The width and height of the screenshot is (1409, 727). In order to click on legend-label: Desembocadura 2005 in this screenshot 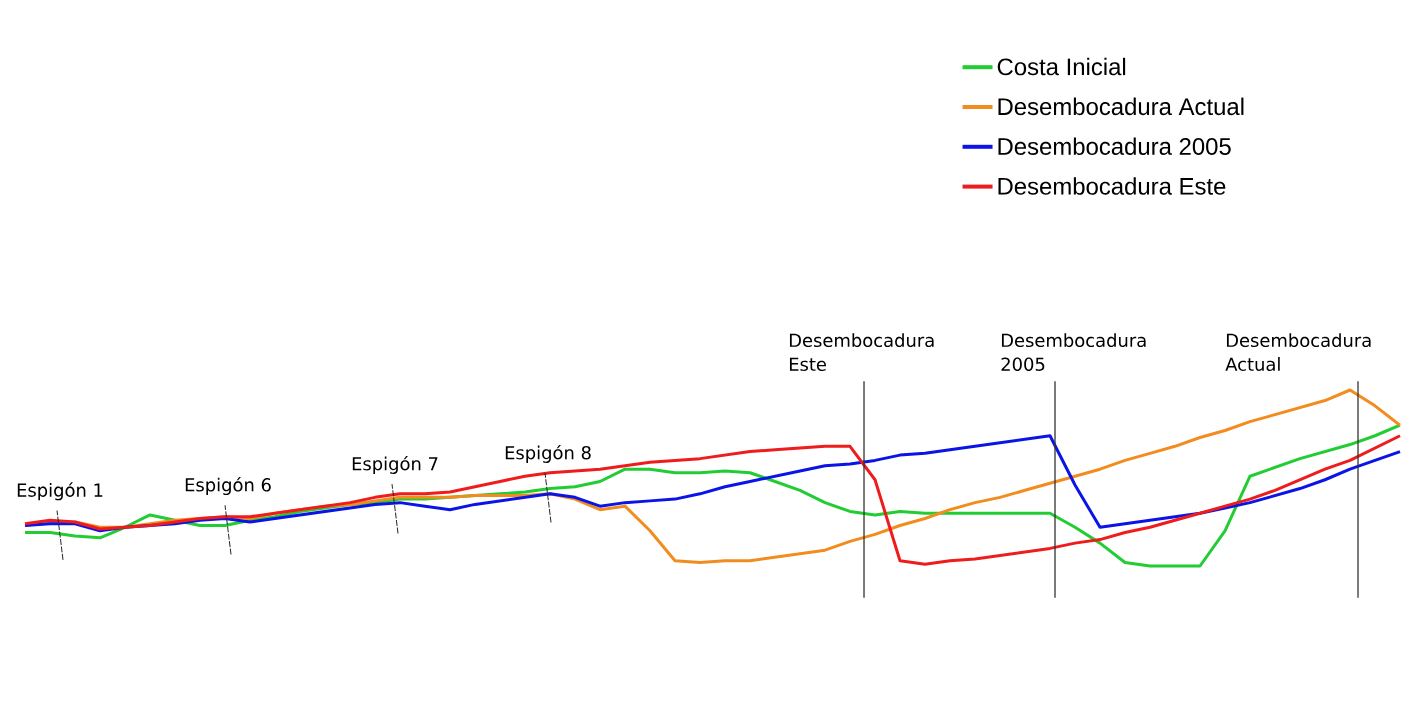, I will do `click(1114, 146)`.